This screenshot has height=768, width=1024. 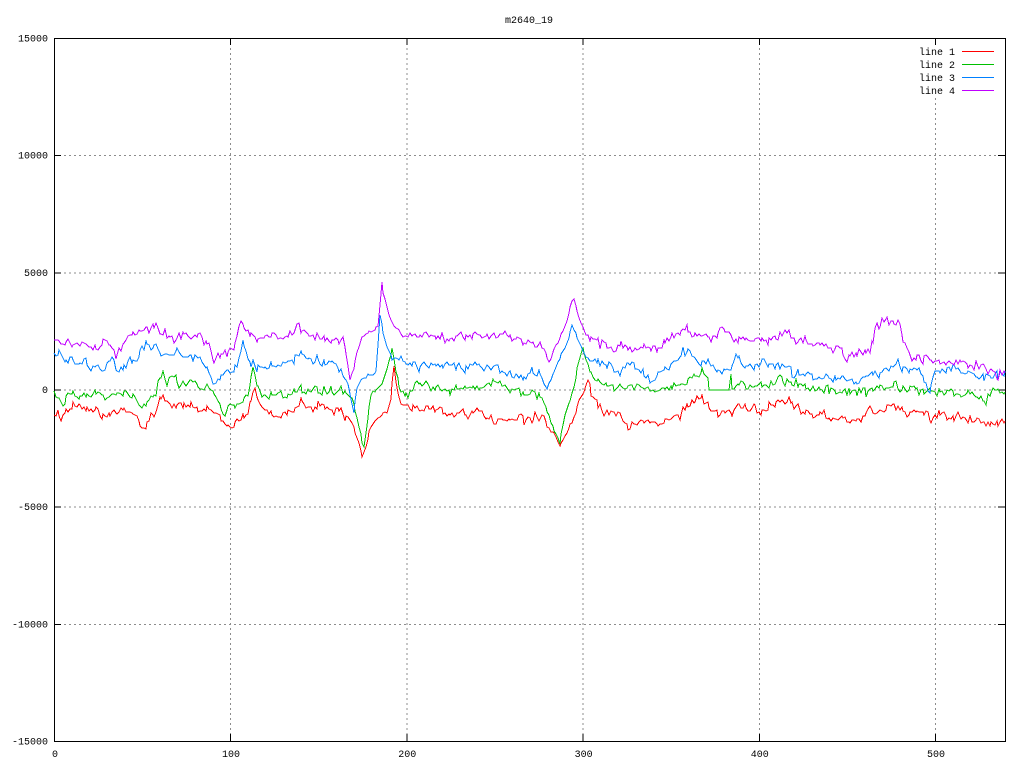 I want to click on svg-text: 5000, so click(x=36, y=274).